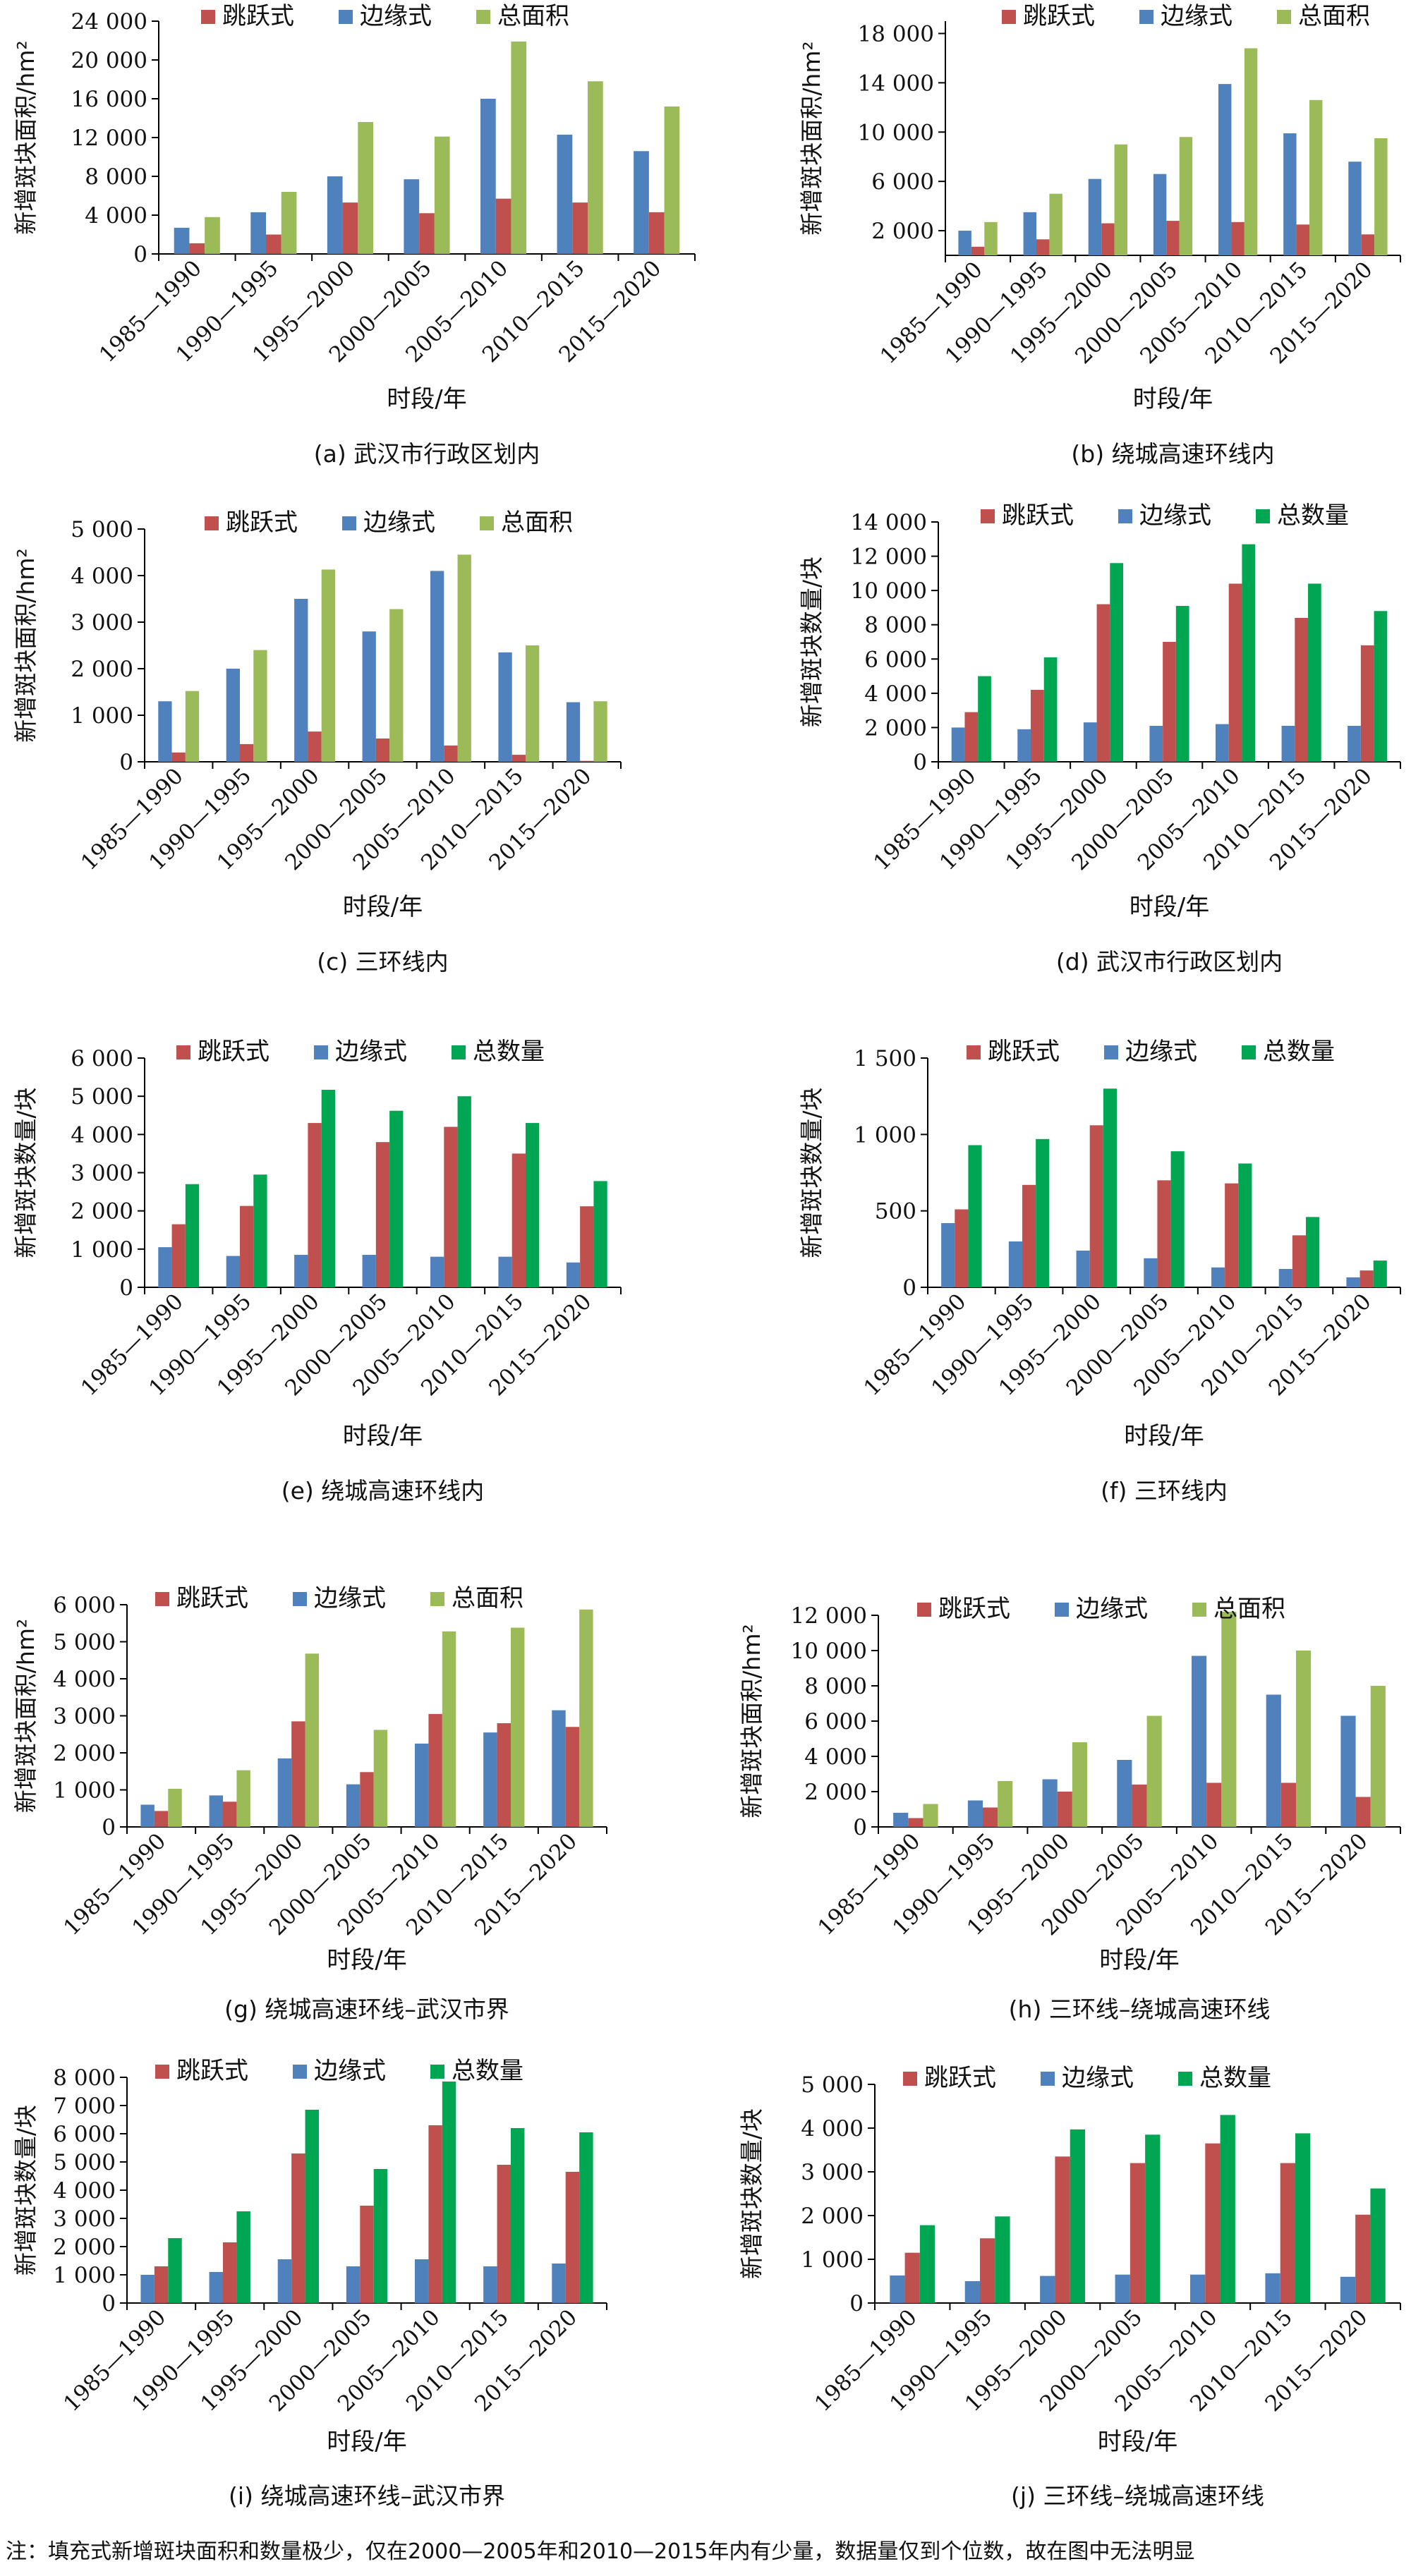  Describe the element at coordinates (1140, 2009) in the screenshot. I see `panel-caption: (h) 三环线–绕城高速环线` at that location.